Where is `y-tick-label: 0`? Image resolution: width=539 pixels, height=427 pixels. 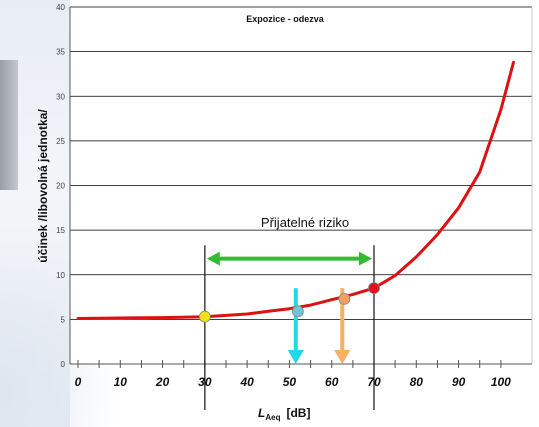
y-tick-label: 0 is located at coordinates (63, 364).